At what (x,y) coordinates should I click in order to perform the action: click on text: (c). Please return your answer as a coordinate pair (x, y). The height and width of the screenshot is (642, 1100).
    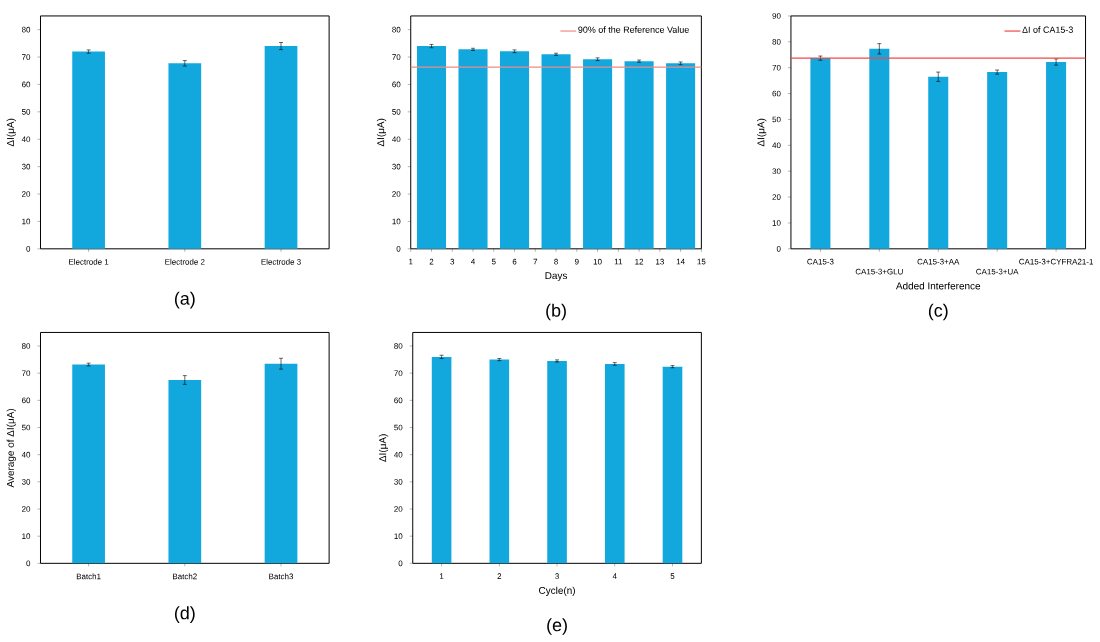
    Looking at the image, I should click on (938, 312).